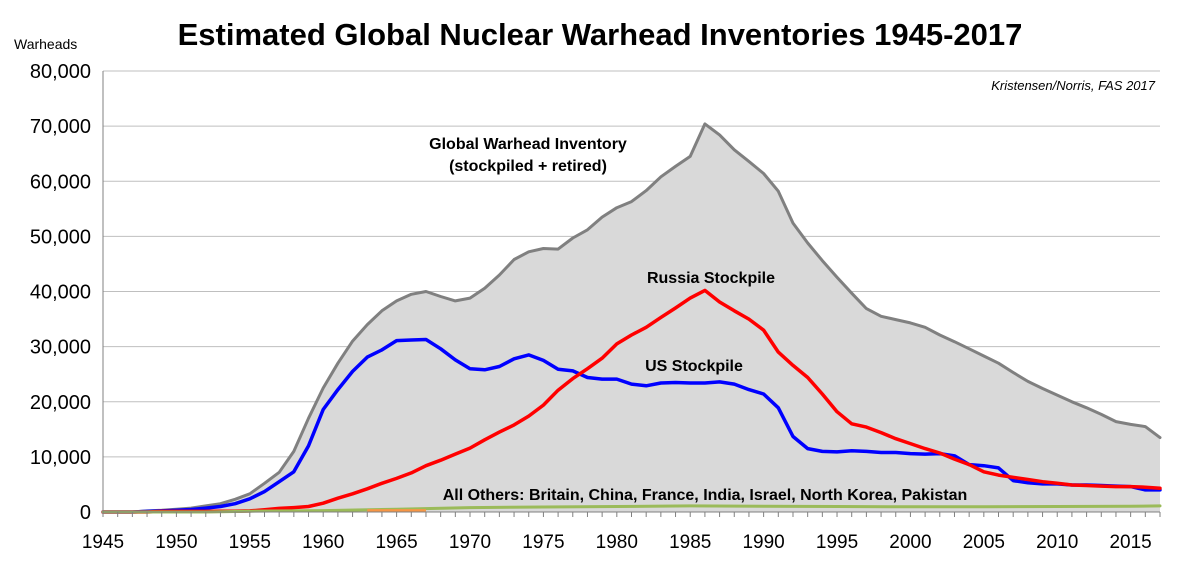  I want to click on annotation-global-line1: Global Warhead Inventory, so click(528, 144).